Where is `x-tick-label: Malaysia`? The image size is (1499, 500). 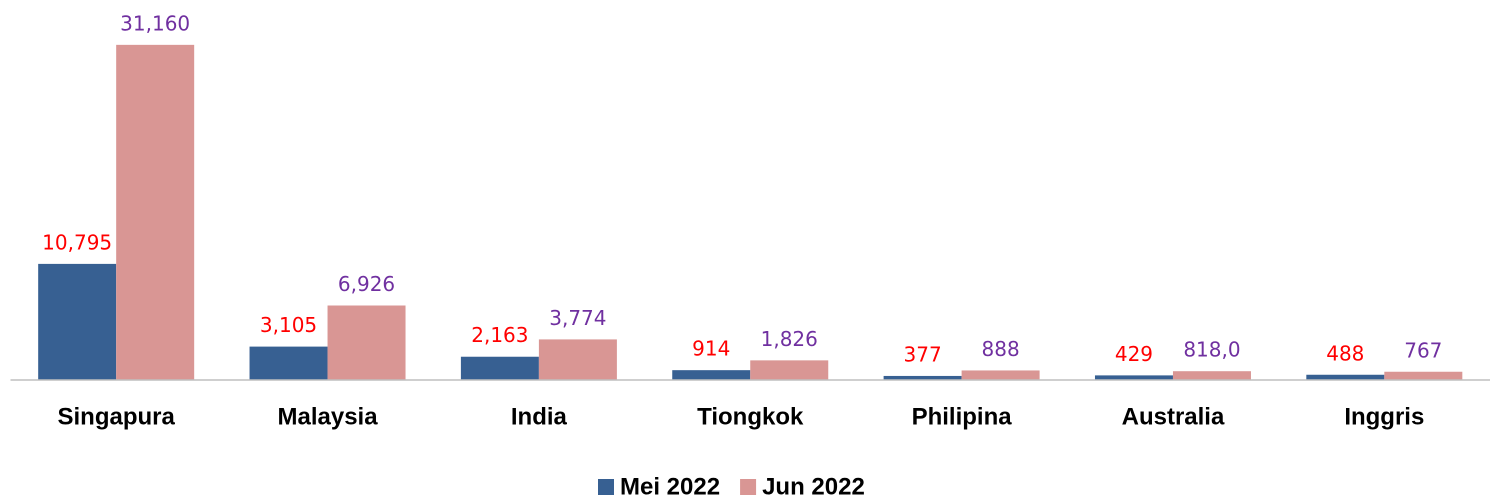
x-tick-label: Malaysia is located at coordinates (327, 416).